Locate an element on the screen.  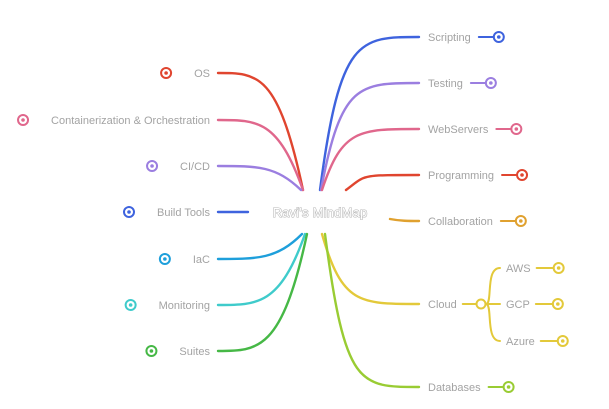
os-node-label: OS is located at coordinates (202, 74).